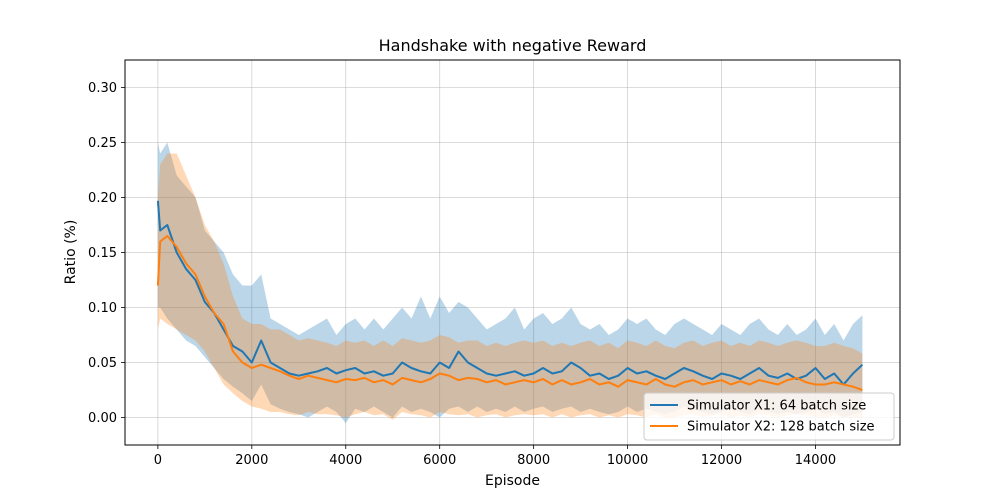 The height and width of the screenshot is (500, 1000). I want to click on legend-label-2: Simulator X2: 128 batch size, so click(781, 427).